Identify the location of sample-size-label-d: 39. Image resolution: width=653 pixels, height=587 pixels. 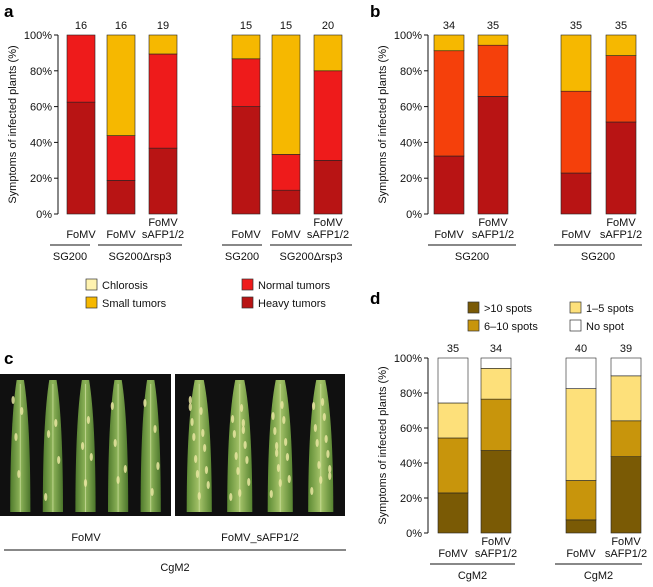
(626, 349).